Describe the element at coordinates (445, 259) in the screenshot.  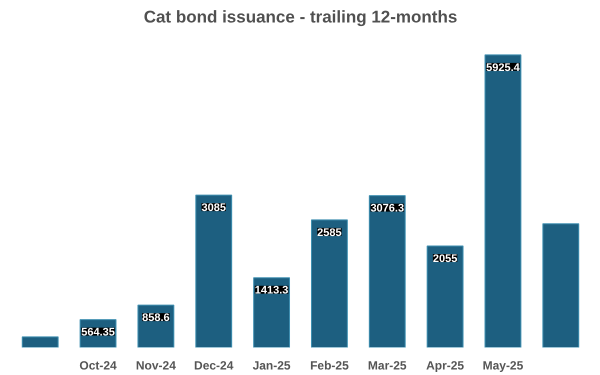
I see `data-label: 2055` at that location.